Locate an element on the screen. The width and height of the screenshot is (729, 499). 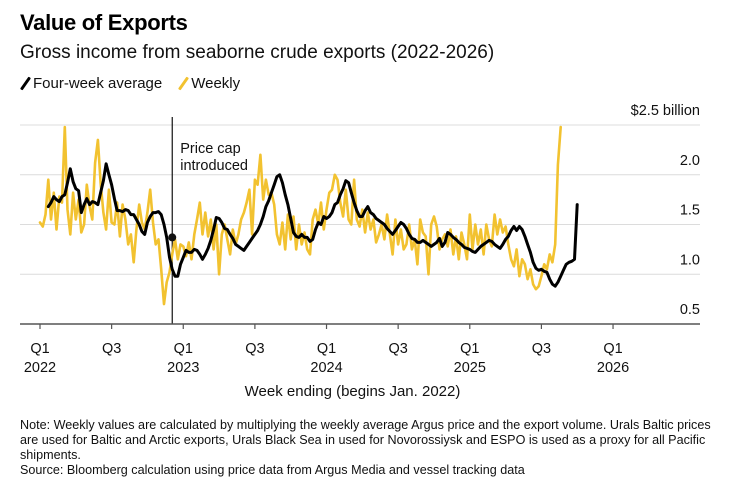
legend-swatch-black-icon is located at coordinates (25, 83).